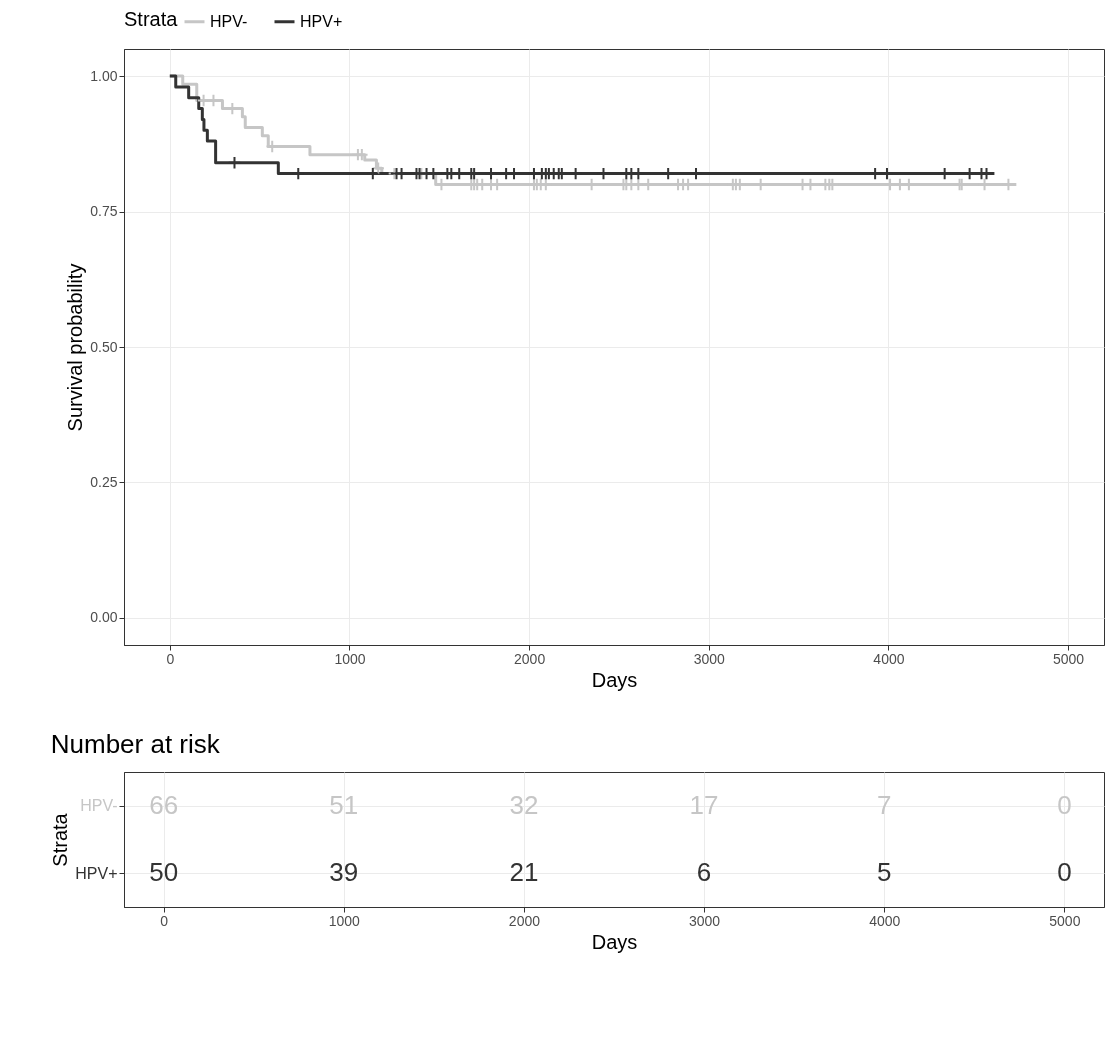 The height and width of the screenshot is (1047, 1113). Describe the element at coordinates (524, 872) in the screenshot. I see `data-label: 21` at that location.